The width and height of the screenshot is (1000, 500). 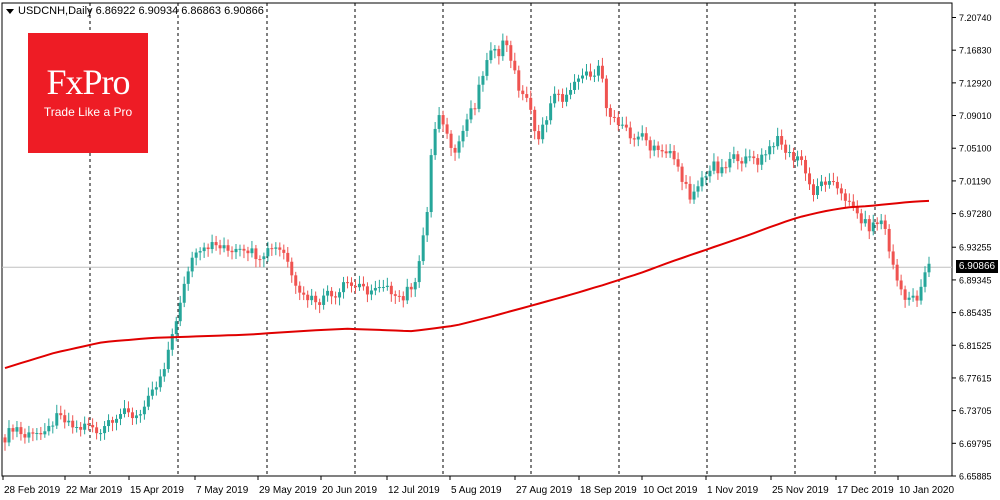 What do you see at coordinates (157, 490) in the screenshot?
I see `x-tick-label: 15 Apr 2019` at bounding box center [157, 490].